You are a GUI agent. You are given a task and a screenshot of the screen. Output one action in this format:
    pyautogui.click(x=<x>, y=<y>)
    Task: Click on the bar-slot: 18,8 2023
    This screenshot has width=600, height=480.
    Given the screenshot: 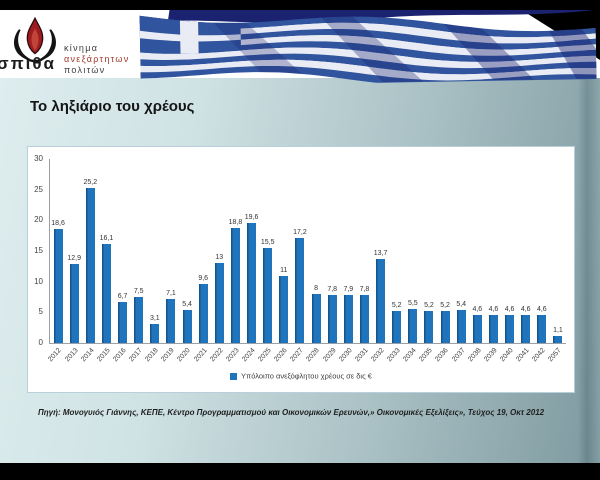 What is the action you would take?
    pyautogui.click(x=234, y=261)
    